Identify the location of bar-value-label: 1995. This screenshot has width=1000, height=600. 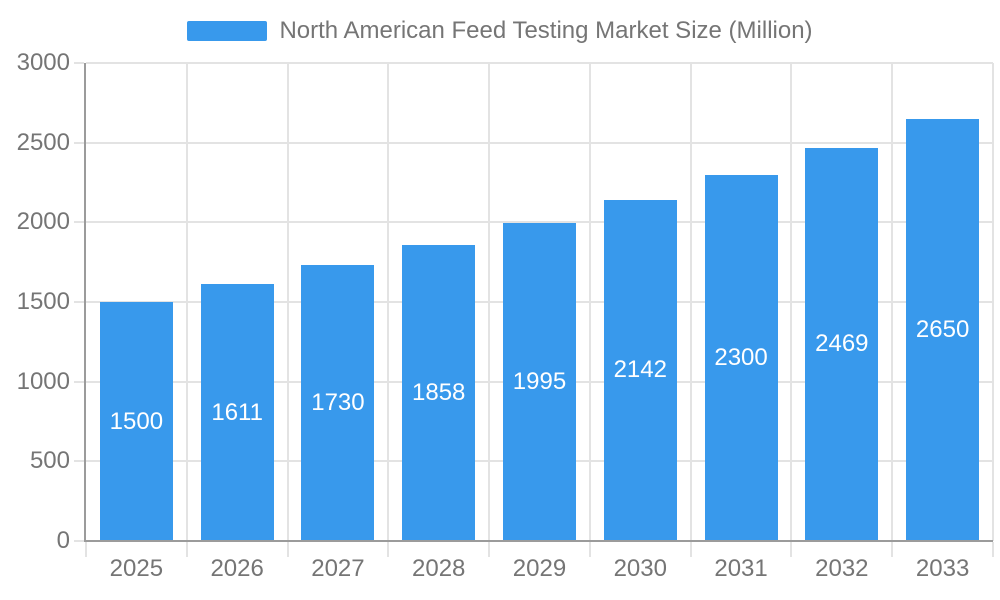
(539, 382).